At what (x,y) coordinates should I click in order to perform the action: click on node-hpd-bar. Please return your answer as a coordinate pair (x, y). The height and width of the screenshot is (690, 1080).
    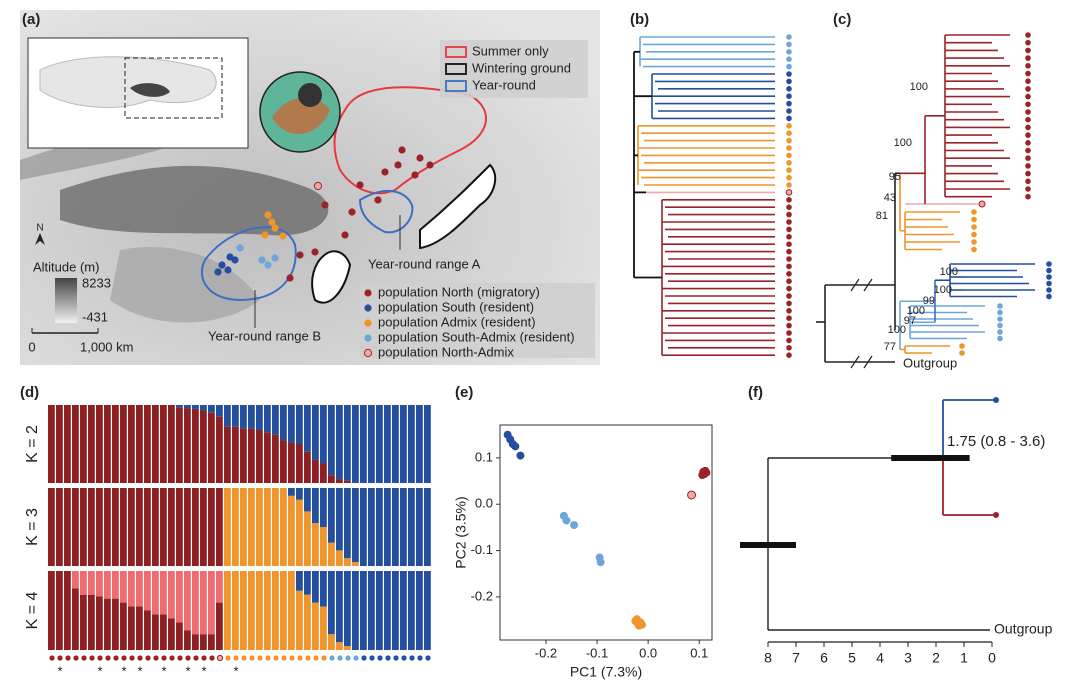
    Looking at the image, I should click on (930, 458).